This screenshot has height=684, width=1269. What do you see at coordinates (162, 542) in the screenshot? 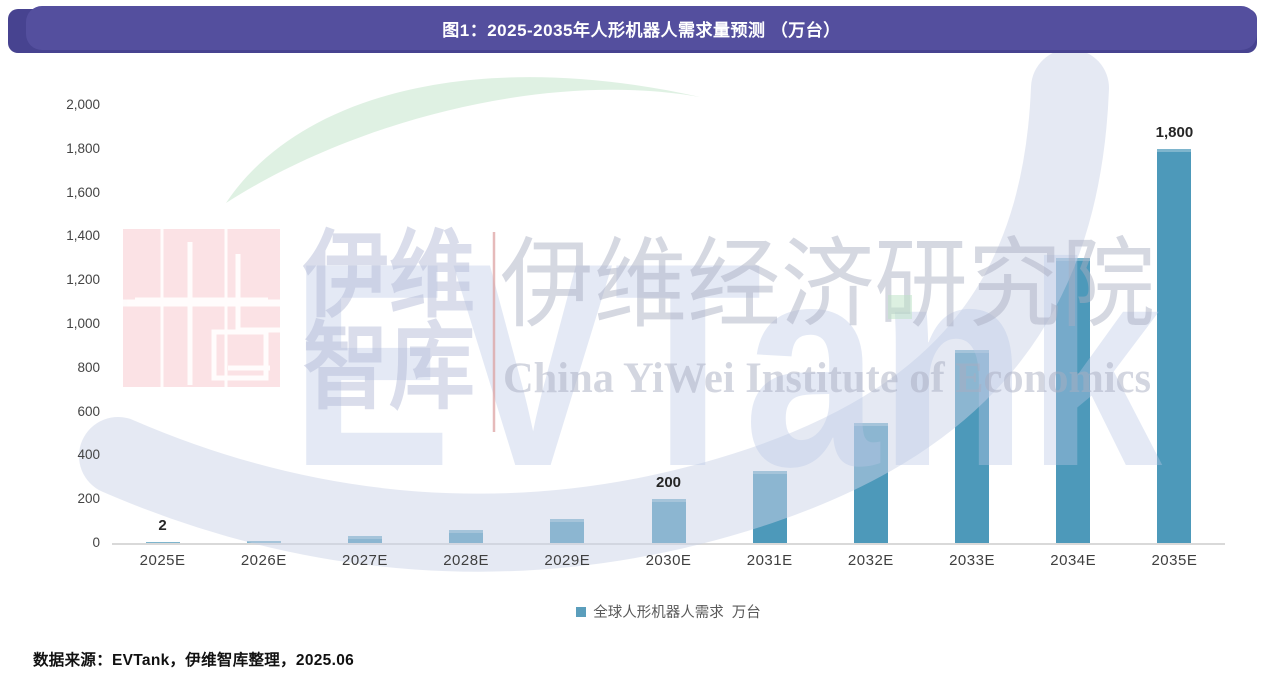
I see `bar-2025E` at bounding box center [162, 542].